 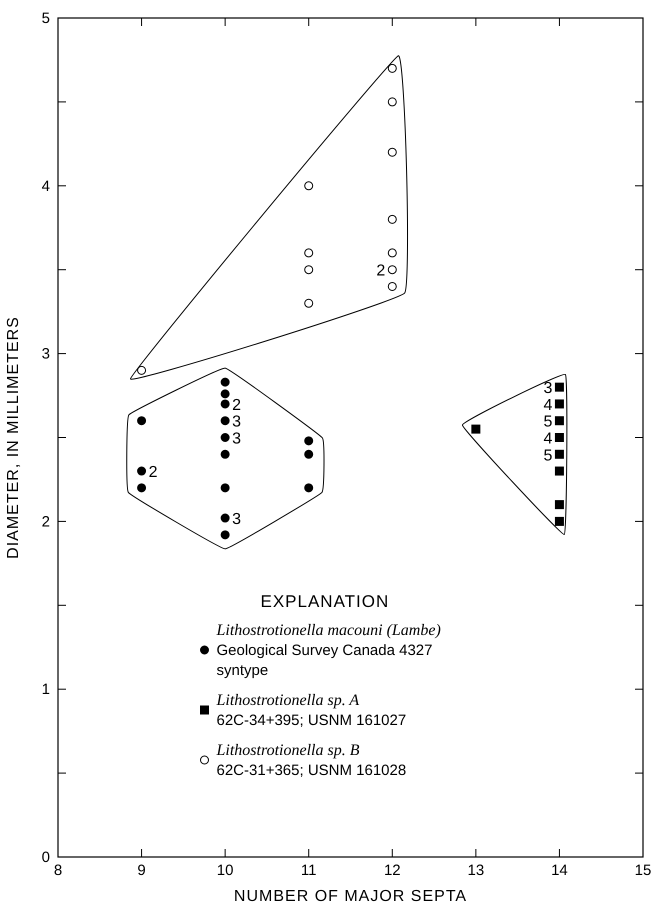 What do you see at coordinates (559, 870) in the screenshot?
I see `x-tick-label: 14` at bounding box center [559, 870].